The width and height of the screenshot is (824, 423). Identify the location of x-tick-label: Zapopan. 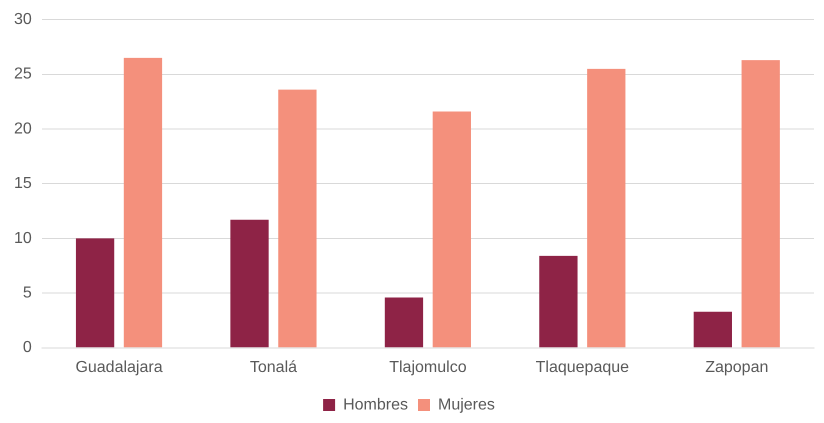
(736, 367).